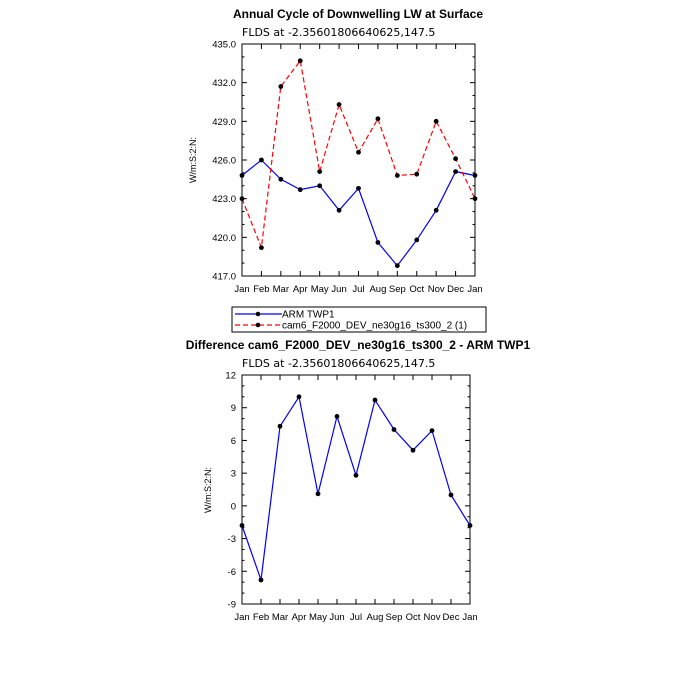 This screenshot has width=675, height=675. Describe the element at coordinates (224, 83) in the screenshot. I see `y-tick-label: 432.0` at that location.